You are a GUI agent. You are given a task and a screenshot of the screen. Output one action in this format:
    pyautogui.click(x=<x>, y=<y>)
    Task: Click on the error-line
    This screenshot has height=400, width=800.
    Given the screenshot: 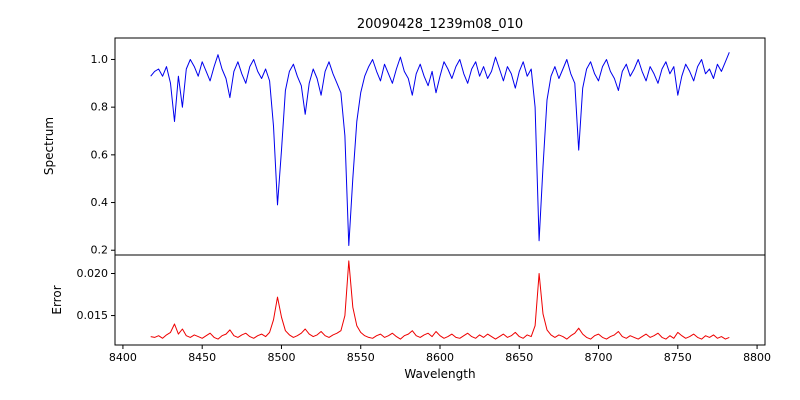 What is the action you would take?
    pyautogui.click(x=440, y=300)
    